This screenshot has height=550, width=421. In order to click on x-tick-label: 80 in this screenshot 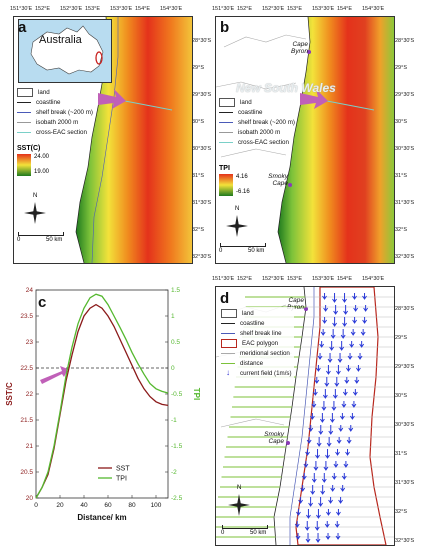, I will do `click(132, 505)`.